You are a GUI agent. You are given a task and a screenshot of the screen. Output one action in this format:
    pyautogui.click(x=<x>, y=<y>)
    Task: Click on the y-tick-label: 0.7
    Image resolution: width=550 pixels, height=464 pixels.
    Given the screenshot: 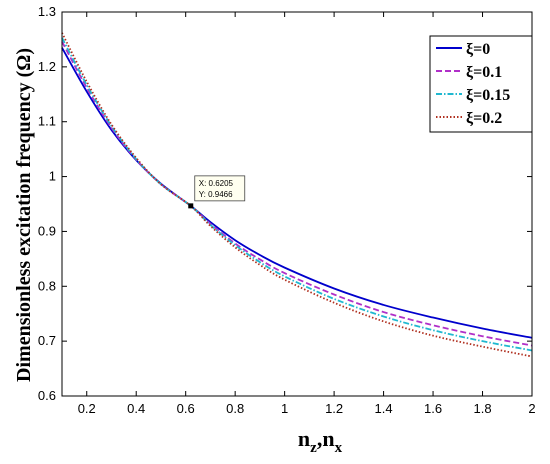 What is the action you would take?
    pyautogui.click(x=47, y=340)
    